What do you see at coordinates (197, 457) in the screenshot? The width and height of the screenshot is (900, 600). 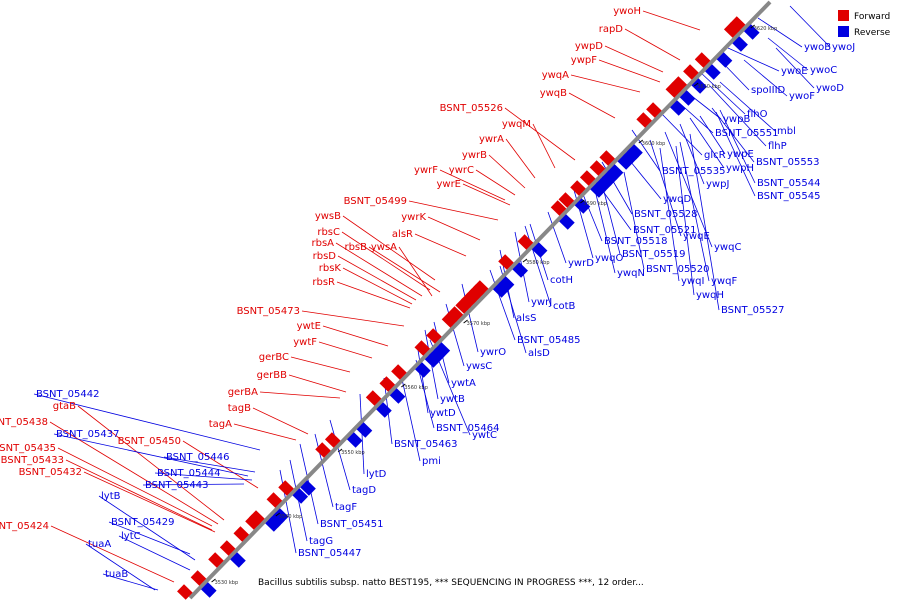 I see `gene-label-BSNT_05446: BSNT_05446` at bounding box center [197, 457].